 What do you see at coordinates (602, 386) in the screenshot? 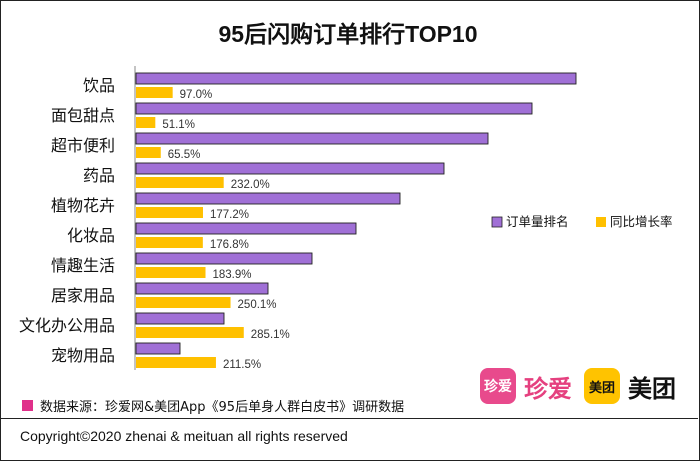
I see `meituan-logo-icon: 美团` at bounding box center [602, 386].